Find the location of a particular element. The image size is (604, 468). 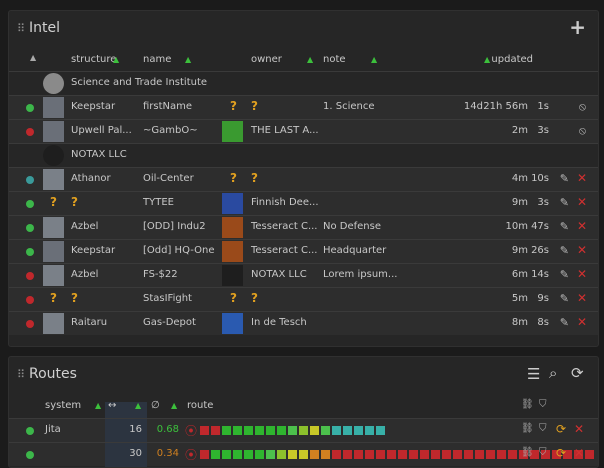

column-header: route is located at coordinates (200, 405).